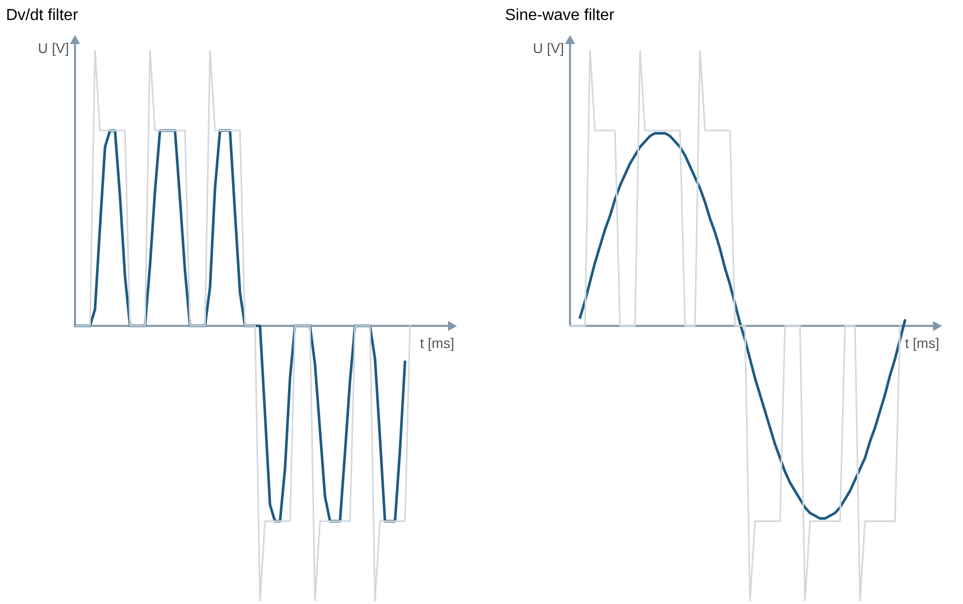 The width and height of the screenshot is (963, 604). I want to click on chart-title: Sine-wave filter, so click(560, 15).